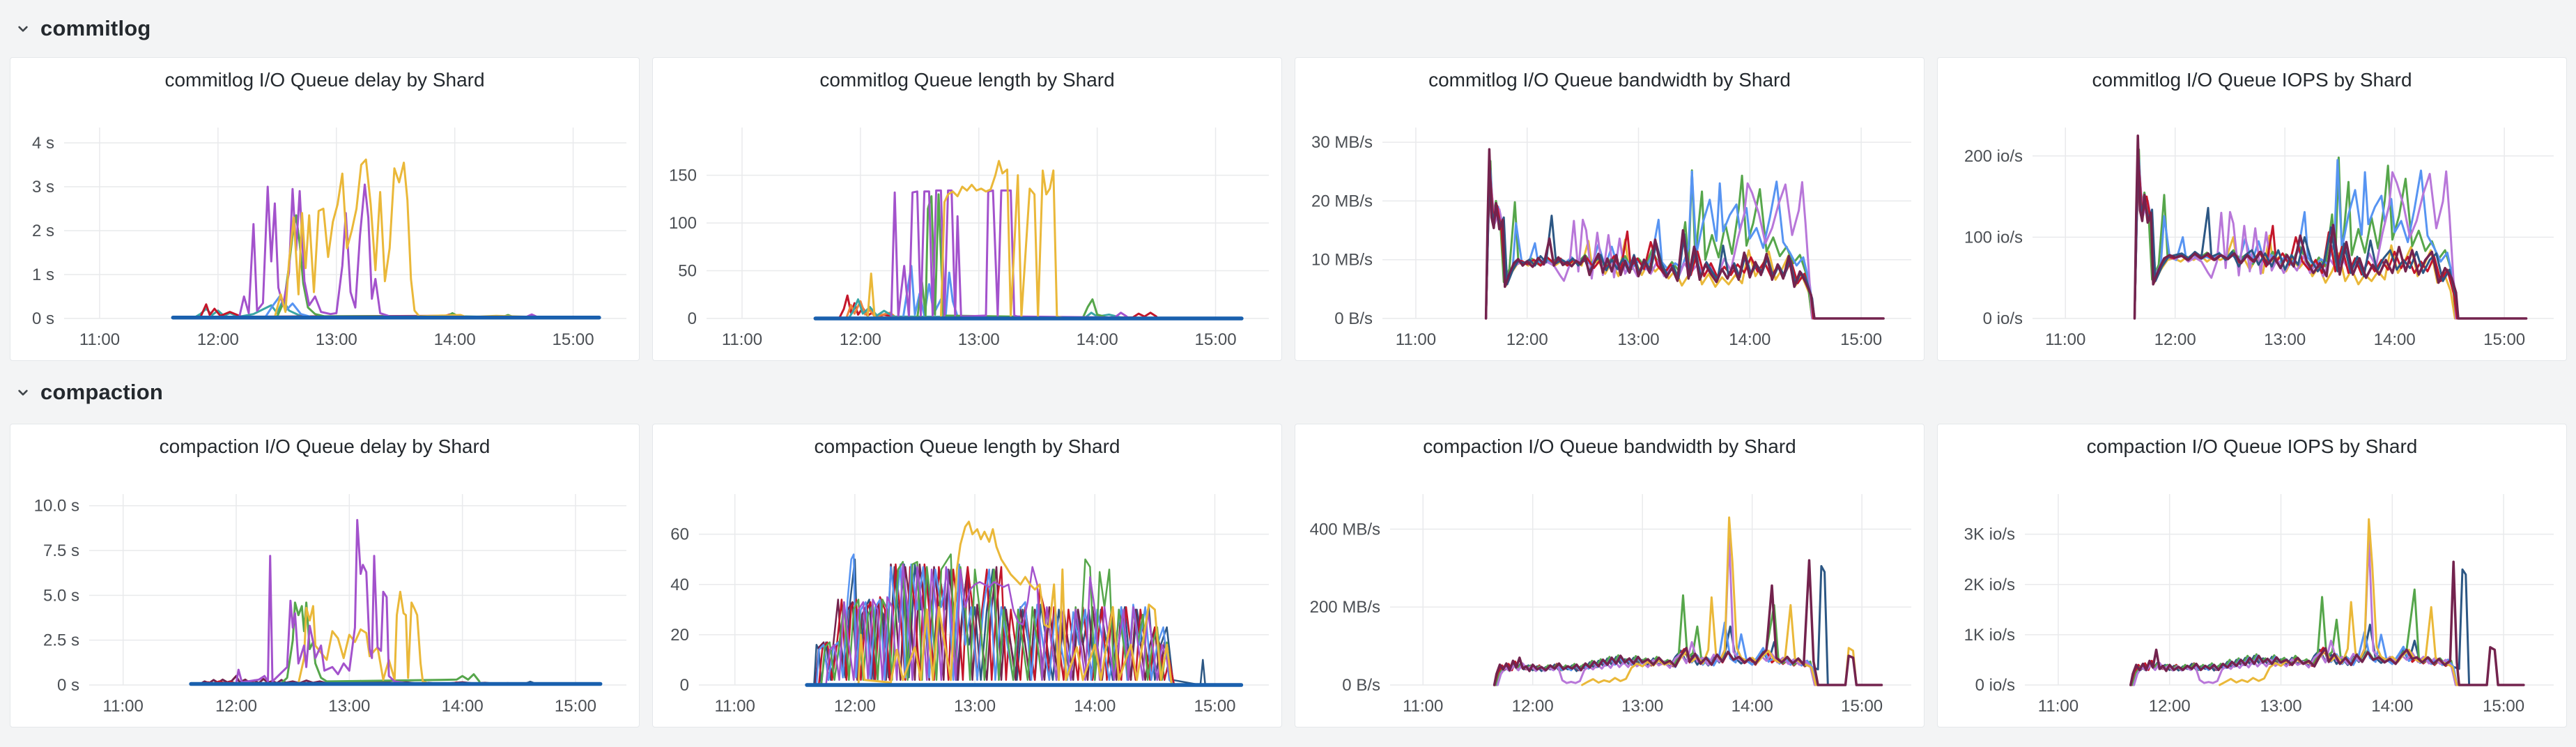  What do you see at coordinates (1989, 585) in the screenshot?
I see `y-tick-label: 2K io/s` at bounding box center [1989, 585].